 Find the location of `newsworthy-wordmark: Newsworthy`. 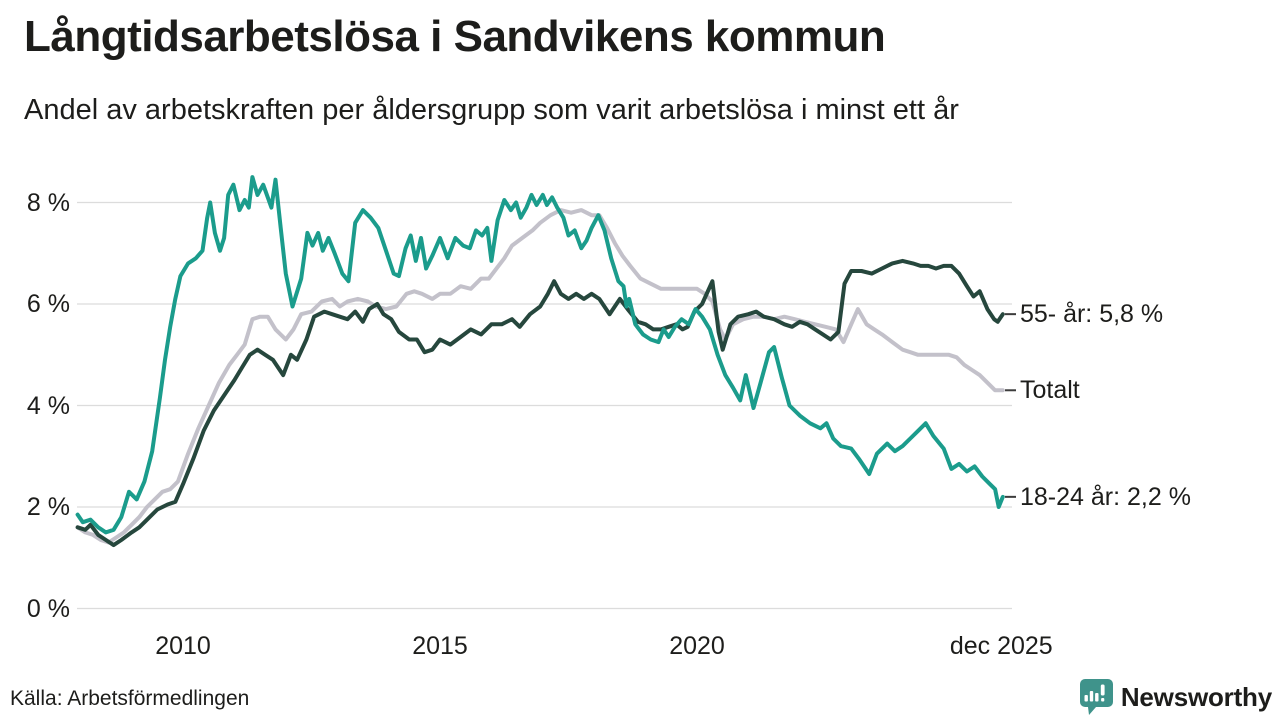

newsworthy-wordmark: Newsworthy is located at coordinates (1196, 696).